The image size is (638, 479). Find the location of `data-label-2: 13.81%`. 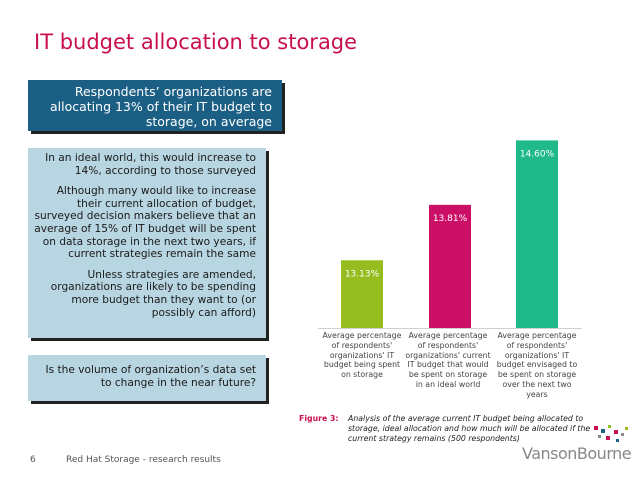

data-label-2: 13.81% is located at coordinates (450, 219).